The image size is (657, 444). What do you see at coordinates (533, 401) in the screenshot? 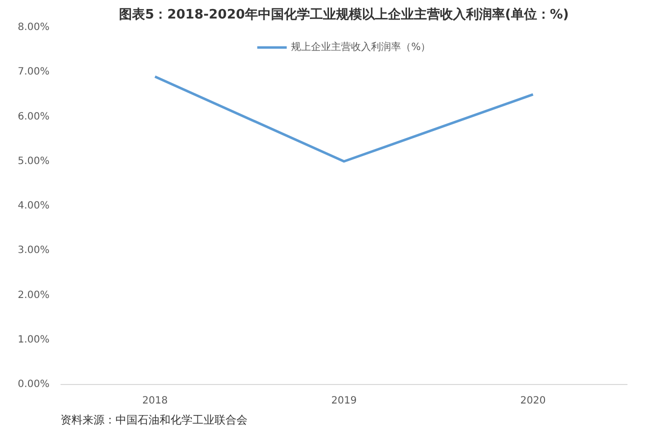
I see `x-tick-label: 2020` at bounding box center [533, 401].